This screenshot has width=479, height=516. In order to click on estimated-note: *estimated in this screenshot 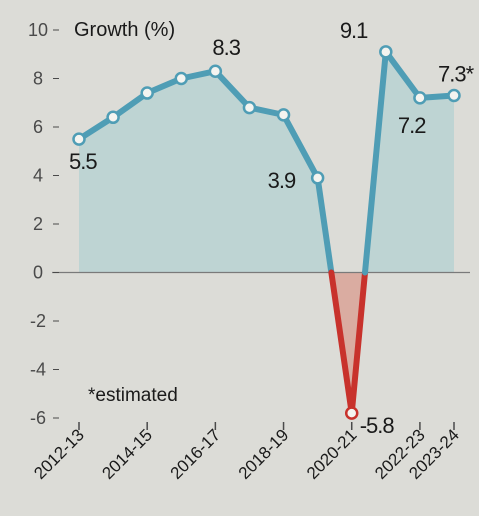, I will do `click(133, 395)`.